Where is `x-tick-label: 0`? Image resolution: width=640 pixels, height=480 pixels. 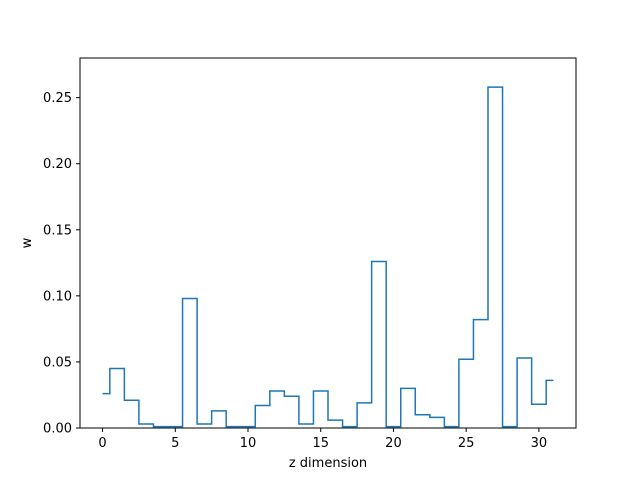 x-tick-label: 0 is located at coordinates (102, 443).